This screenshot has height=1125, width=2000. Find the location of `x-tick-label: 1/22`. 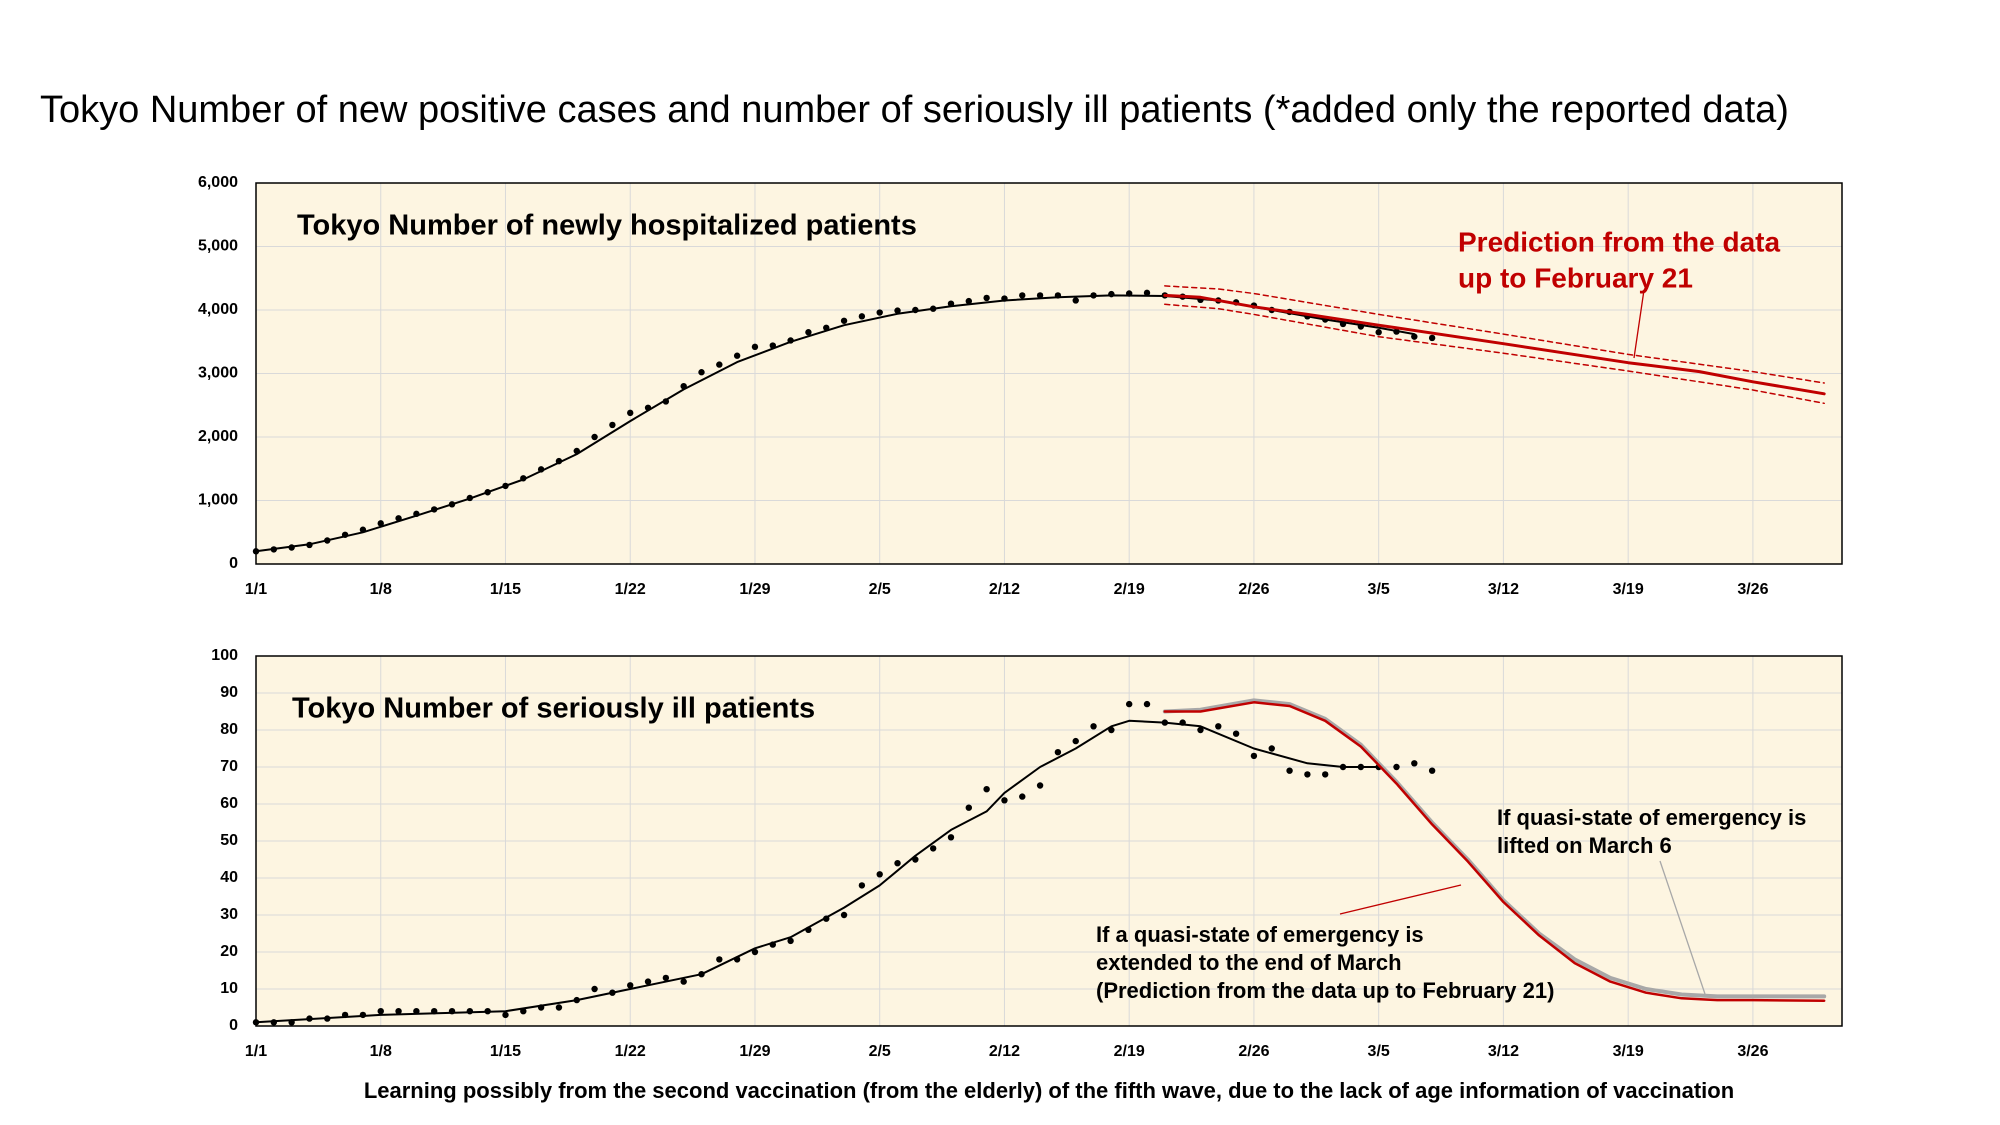

x-tick-label: 1/22 is located at coordinates (630, 1051).